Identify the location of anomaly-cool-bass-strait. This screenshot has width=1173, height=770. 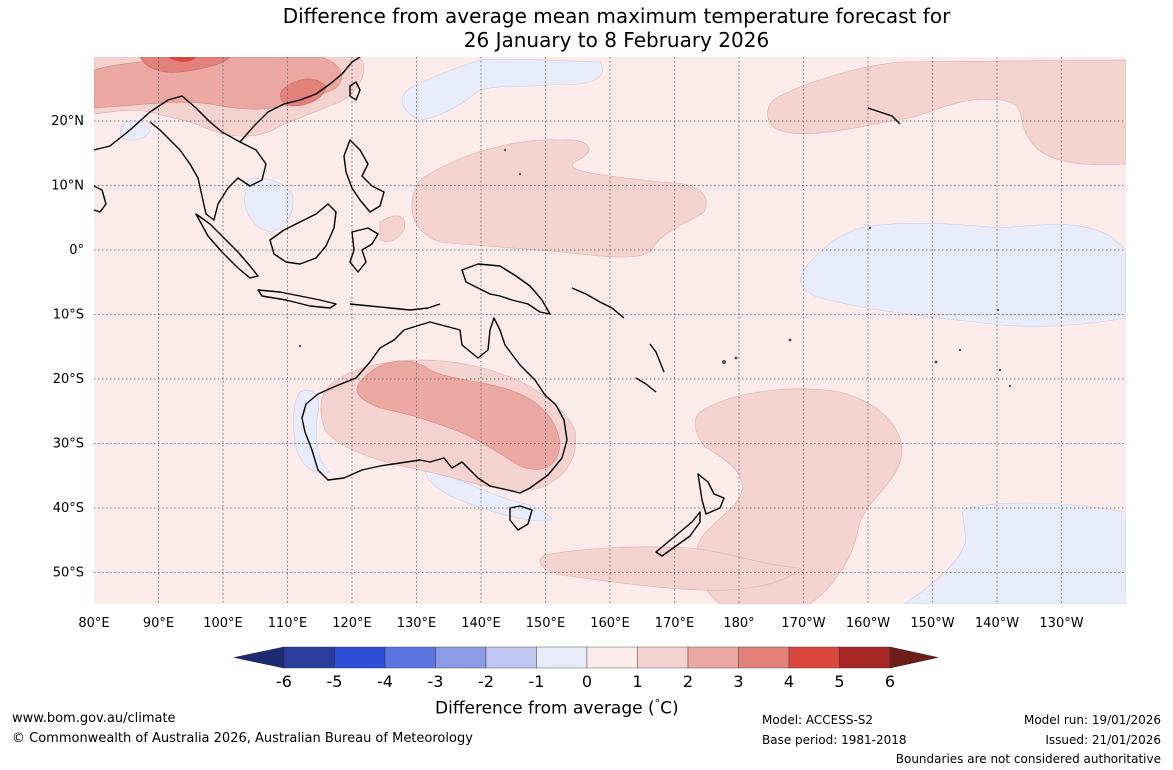
(488, 495).